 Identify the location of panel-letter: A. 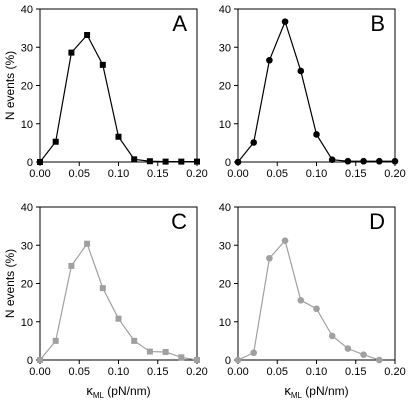
(179, 23).